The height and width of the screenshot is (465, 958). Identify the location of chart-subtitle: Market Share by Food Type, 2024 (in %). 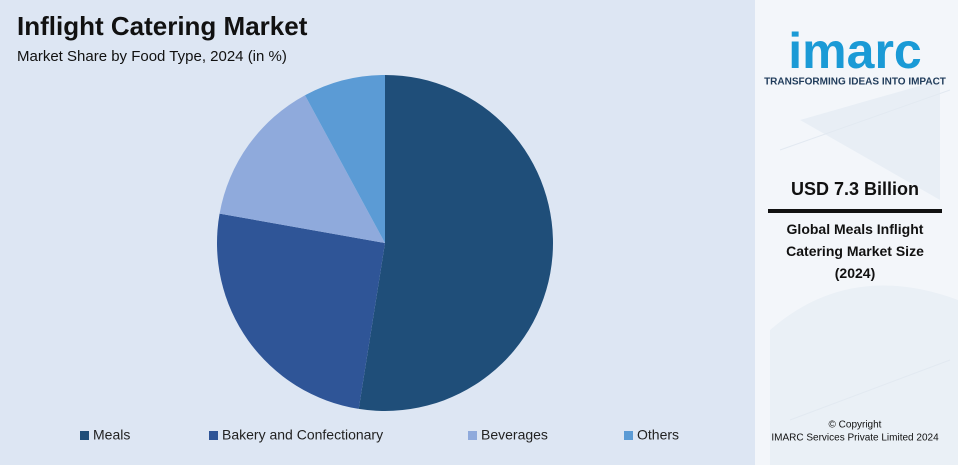
(152, 56).